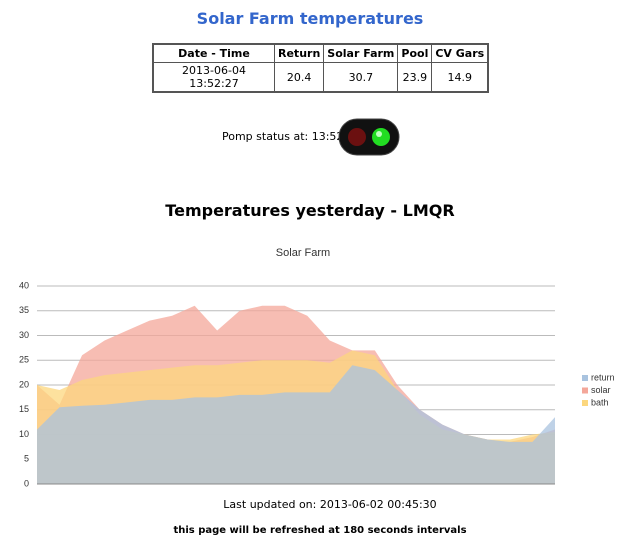 This screenshot has height=547, width=640. I want to click on header-cell: Return, so click(299, 53).